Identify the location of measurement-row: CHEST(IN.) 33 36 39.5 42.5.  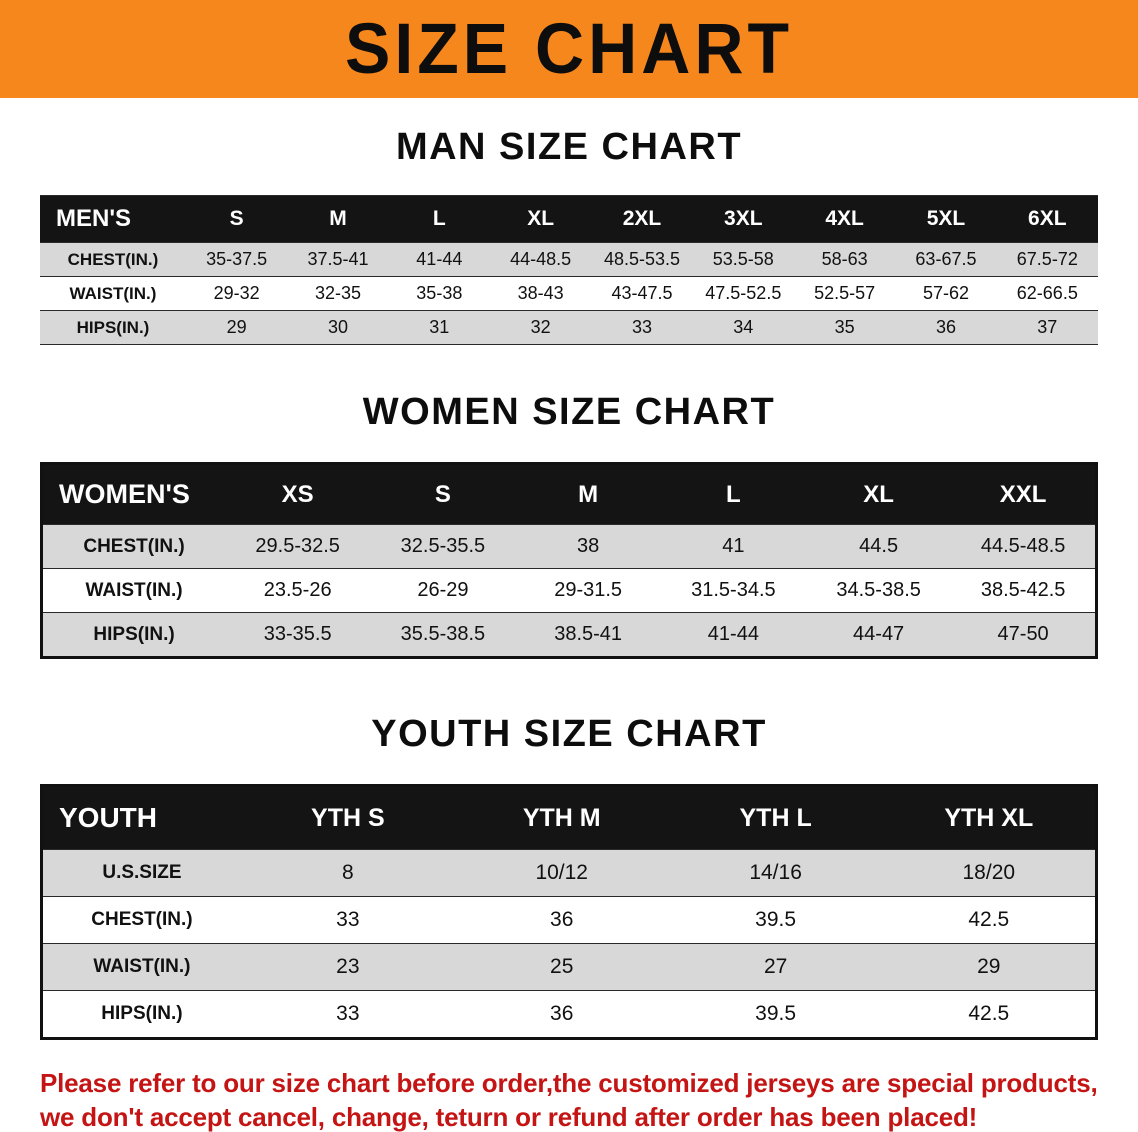
(569, 920).